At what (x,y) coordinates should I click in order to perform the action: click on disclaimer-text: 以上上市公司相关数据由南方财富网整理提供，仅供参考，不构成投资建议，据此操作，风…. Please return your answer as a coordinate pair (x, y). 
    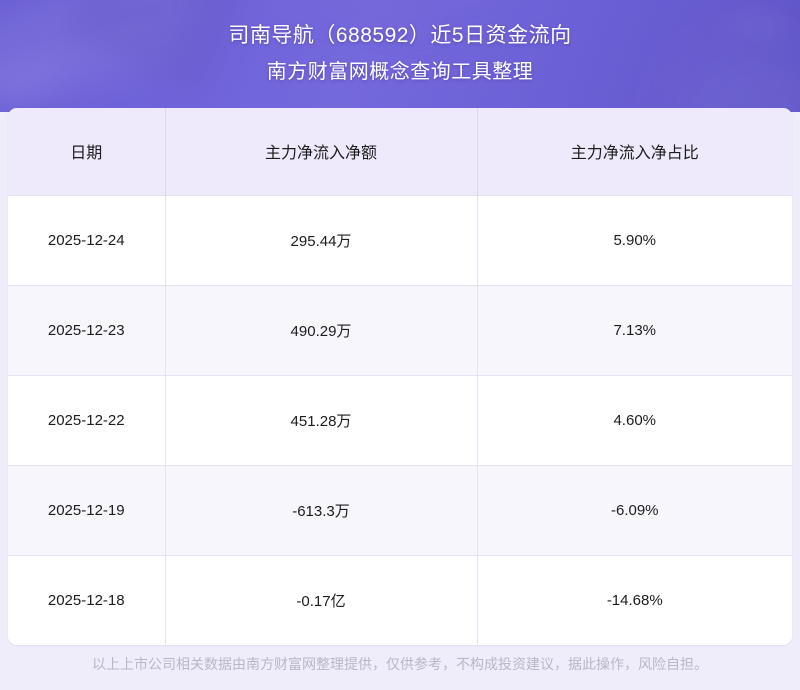
    Looking at the image, I should click on (400, 664).